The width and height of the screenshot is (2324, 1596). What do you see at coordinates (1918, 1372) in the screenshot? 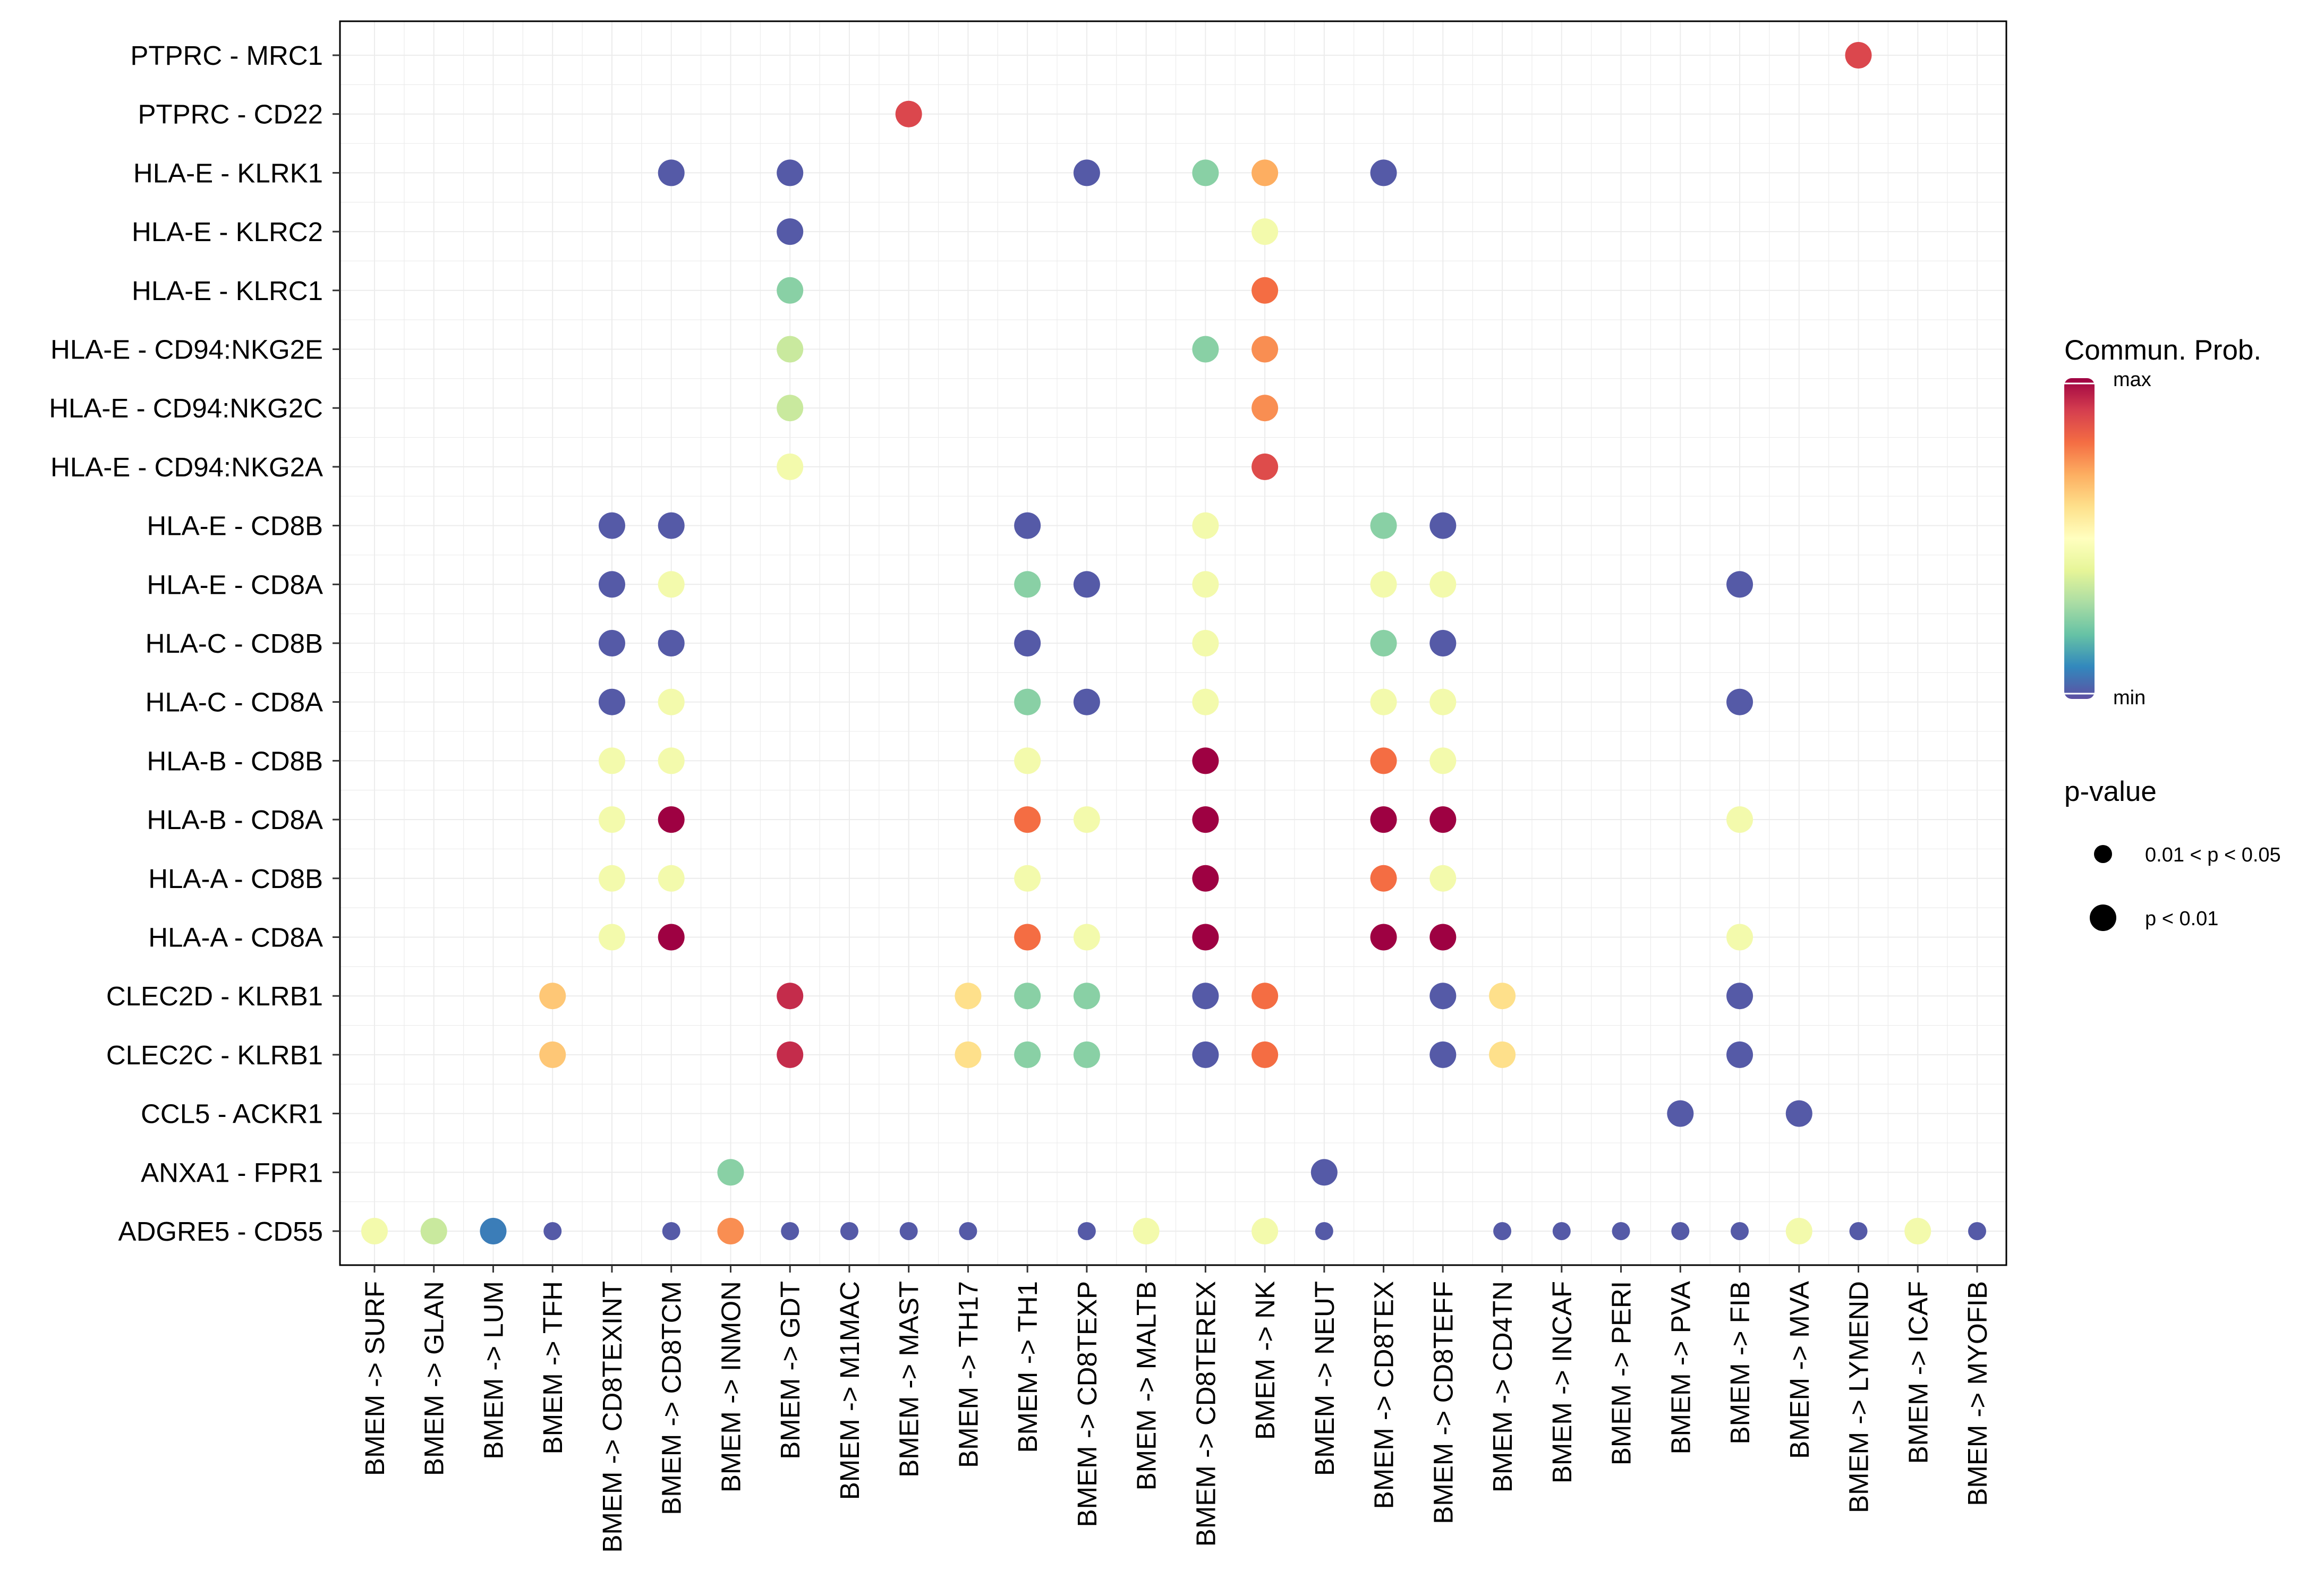
I see `x-tick-label: BMEM -> ICAF` at bounding box center [1918, 1372].